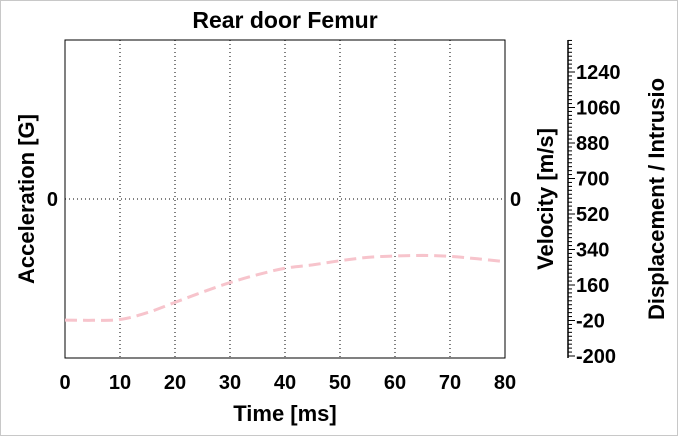  Describe the element at coordinates (592, 144) in the screenshot. I see `displacement-tick-label: 880` at that location.